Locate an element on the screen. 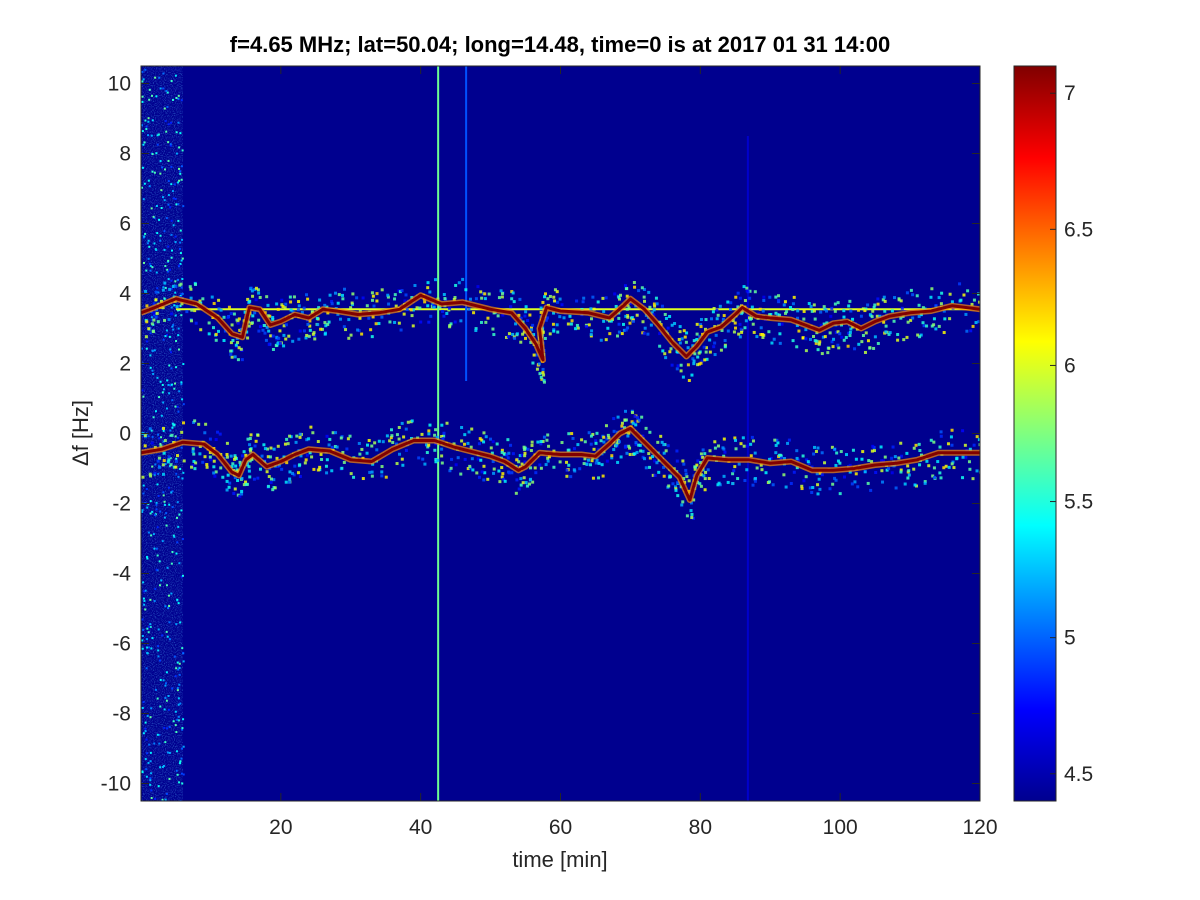  colorbar-ticks: 4.555.566.57 is located at coordinates (1071, 434).